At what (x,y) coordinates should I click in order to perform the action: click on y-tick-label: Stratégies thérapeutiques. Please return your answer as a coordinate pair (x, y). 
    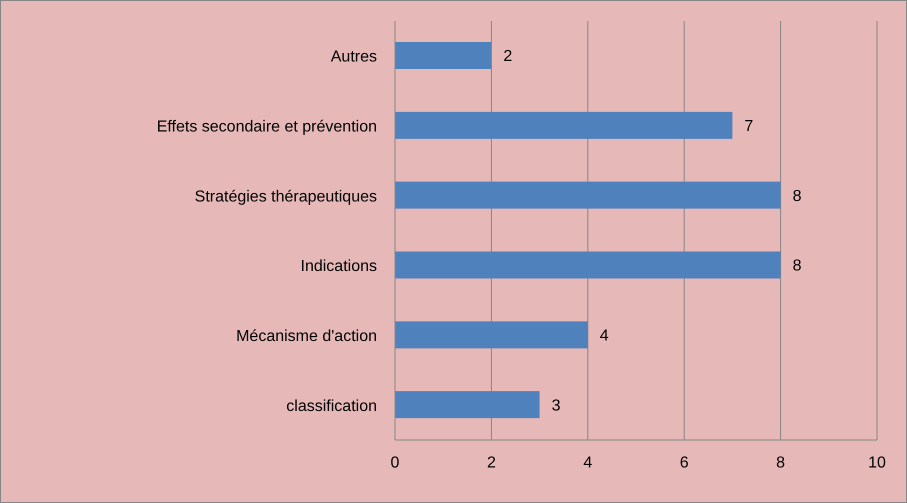
    Looking at the image, I should click on (285, 197).